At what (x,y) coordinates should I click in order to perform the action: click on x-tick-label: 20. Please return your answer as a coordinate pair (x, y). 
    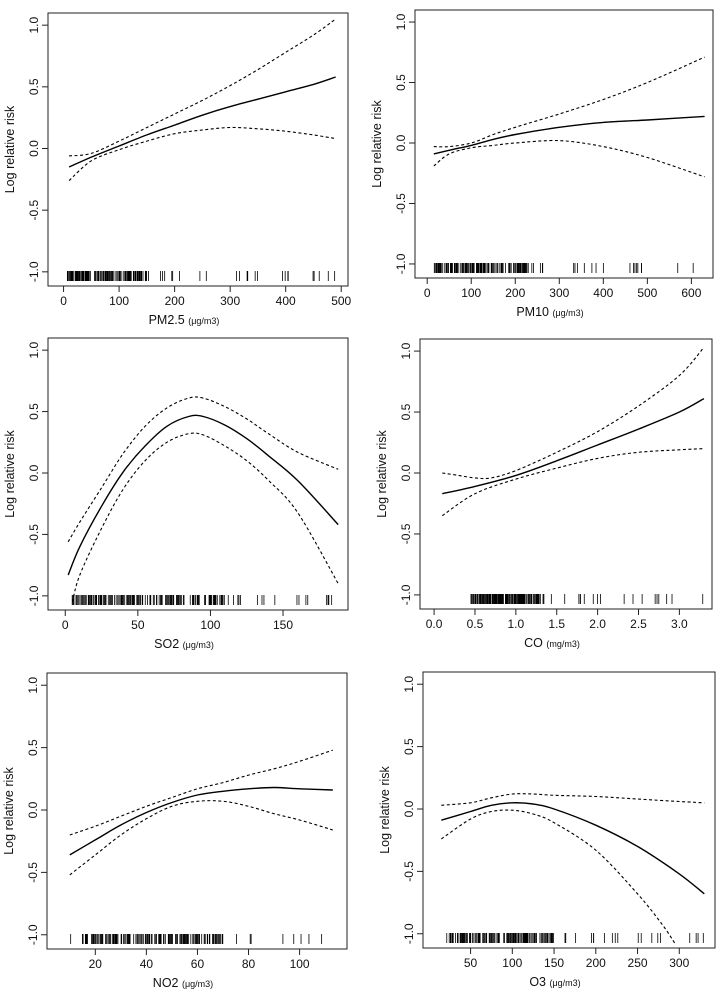
    Looking at the image, I should click on (96, 964).